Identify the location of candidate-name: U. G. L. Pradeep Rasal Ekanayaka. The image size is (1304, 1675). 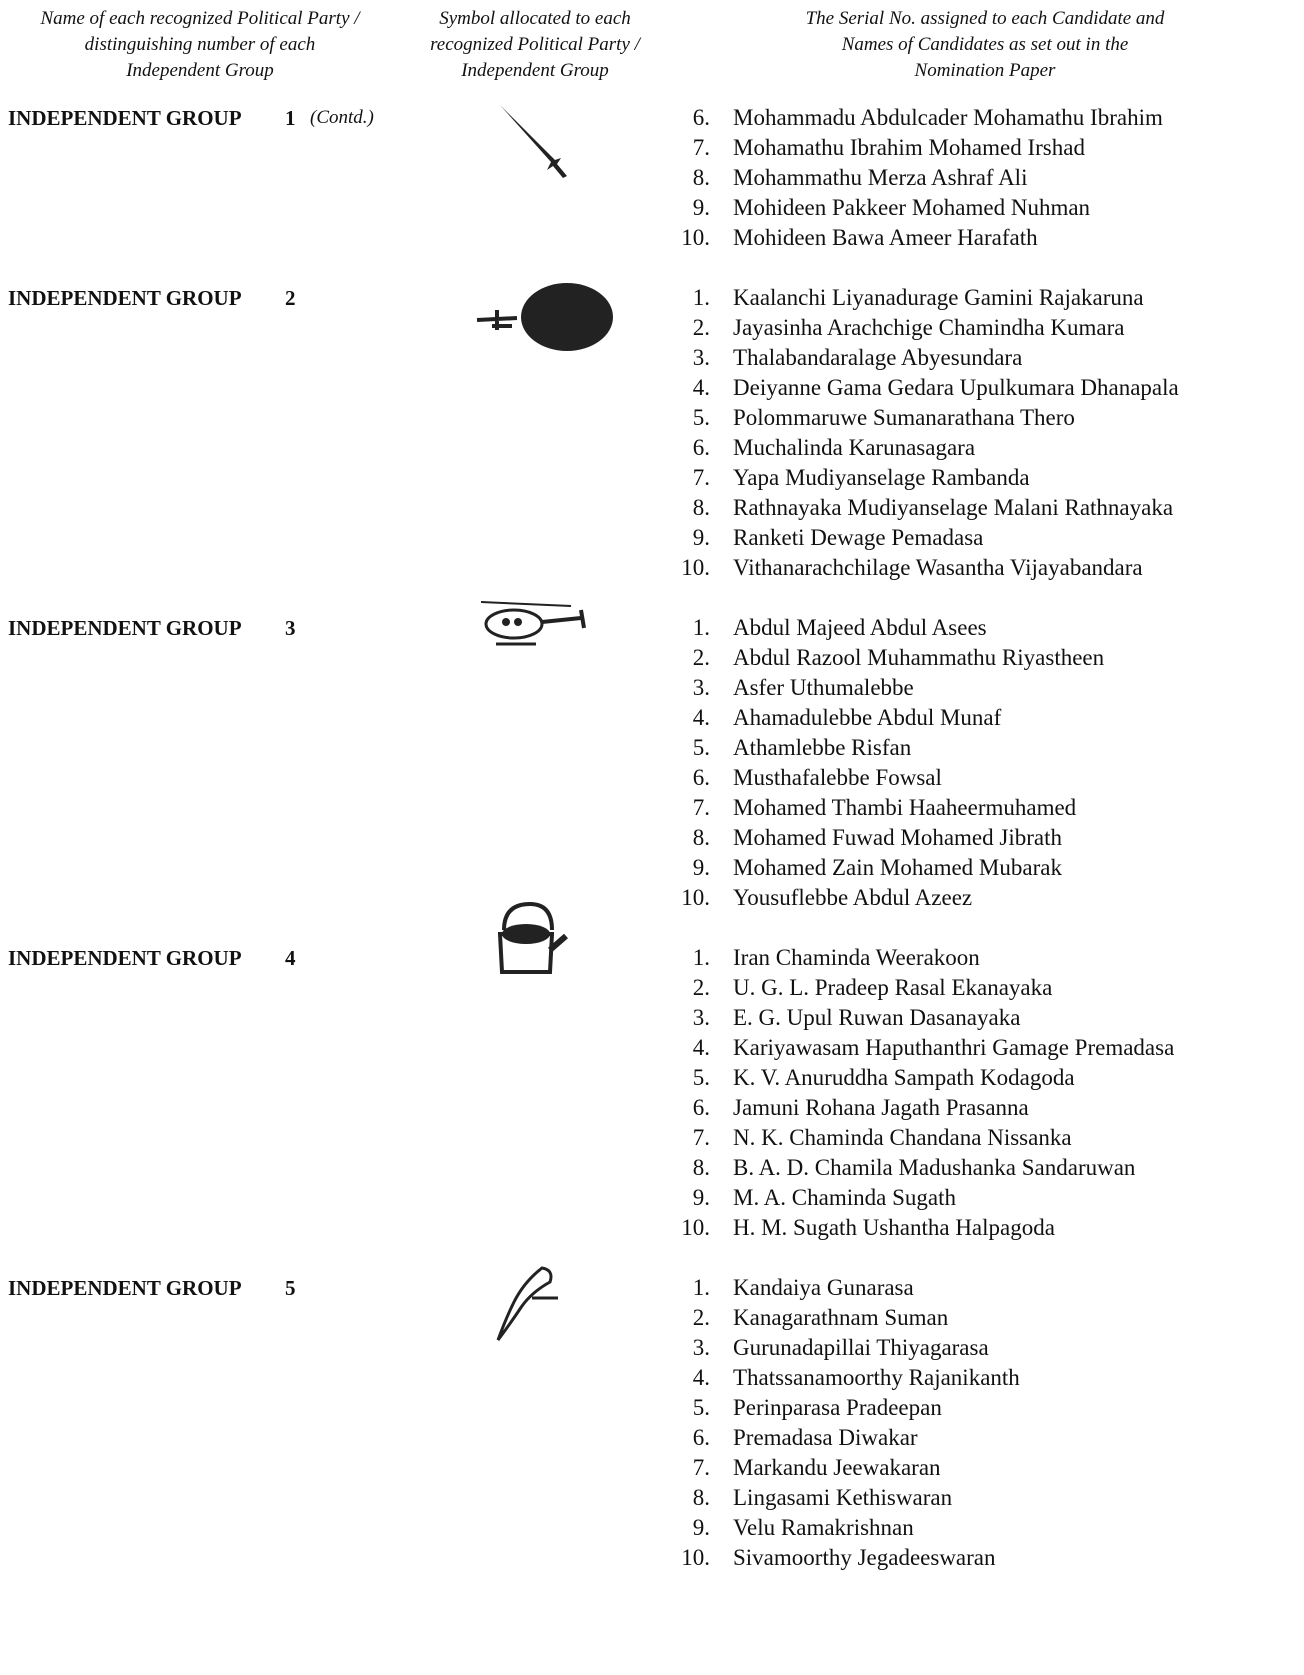
(893, 987).